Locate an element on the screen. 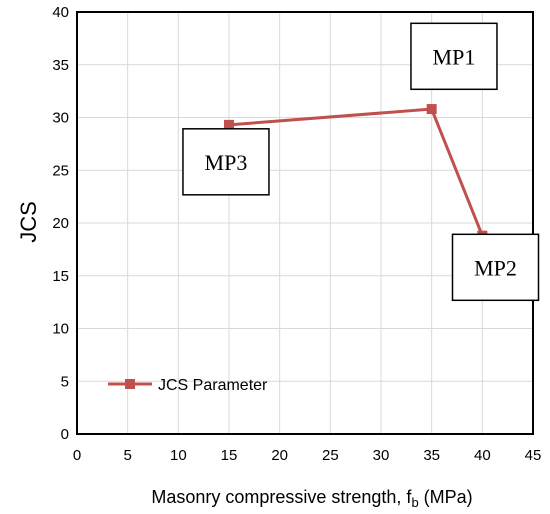 This screenshot has height=514, width=550. x-tick-label: 0 is located at coordinates (77, 455).